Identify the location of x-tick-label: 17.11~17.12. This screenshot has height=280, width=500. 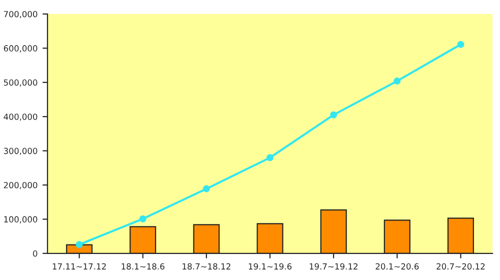
(79, 266).